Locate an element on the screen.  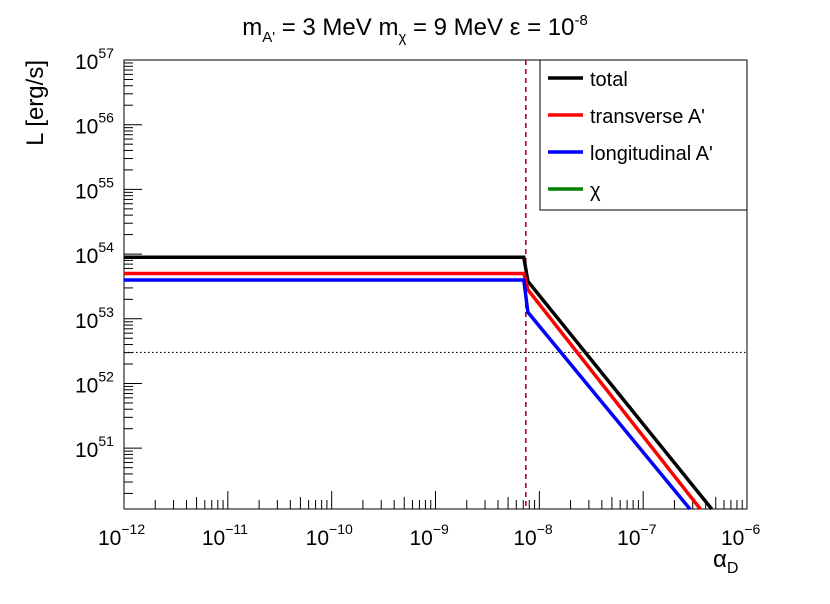
legend: total transverse A' longitudinal A' χ is located at coordinates (643, 135).